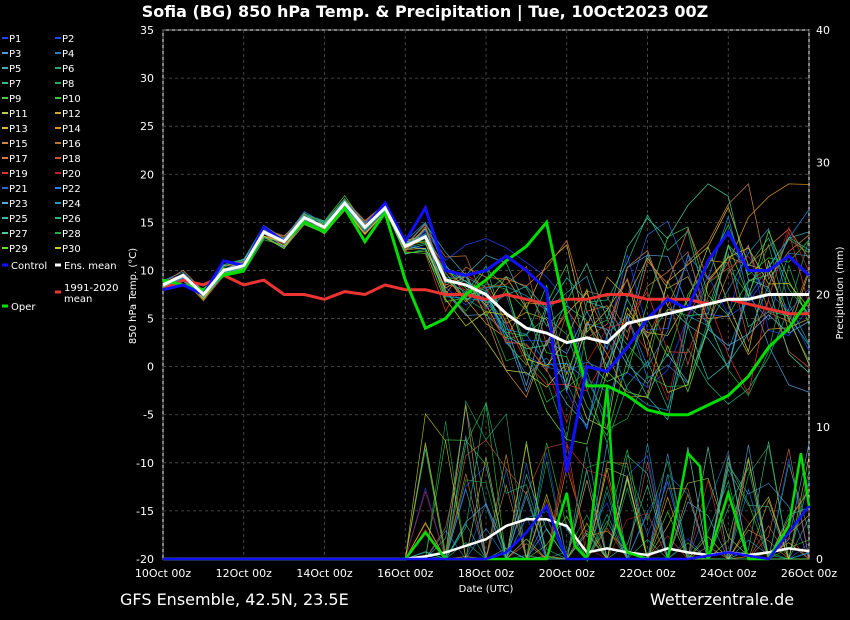  I want to click on legend-label: P6, so click(68, 69).